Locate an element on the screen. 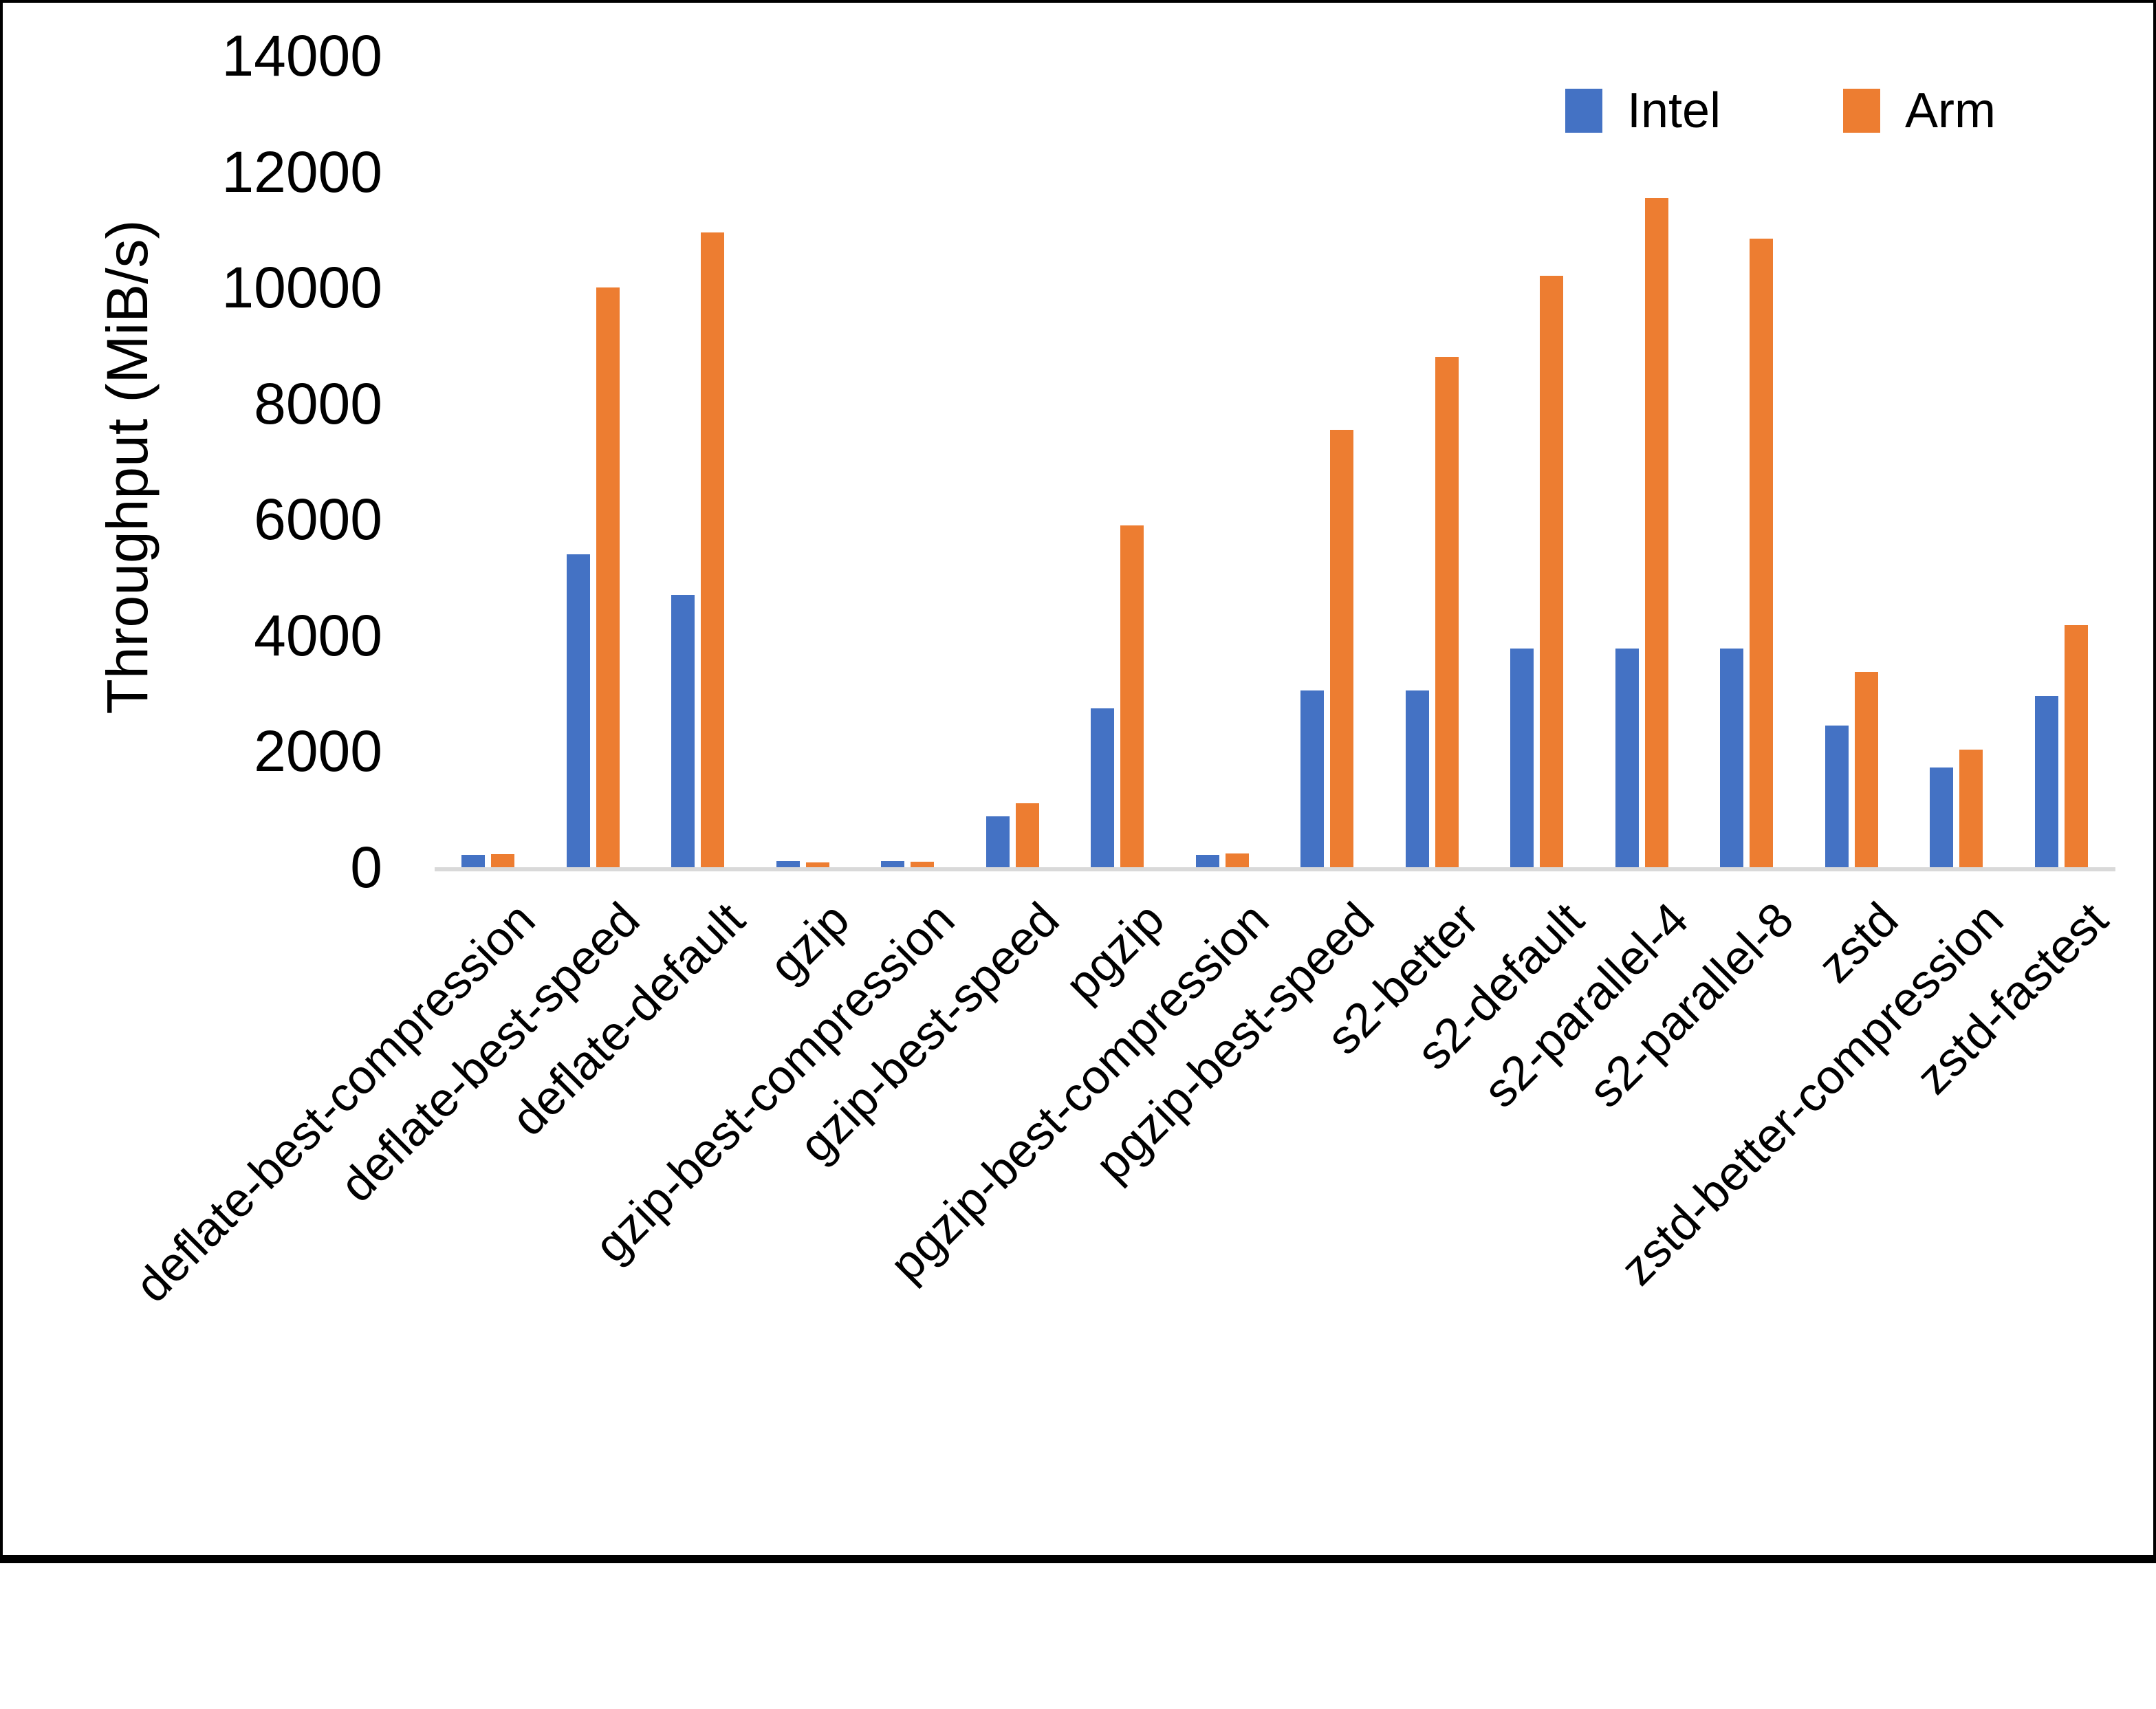 The height and width of the screenshot is (1709, 2156). legend-label-arm: Arm is located at coordinates (1951, 111).